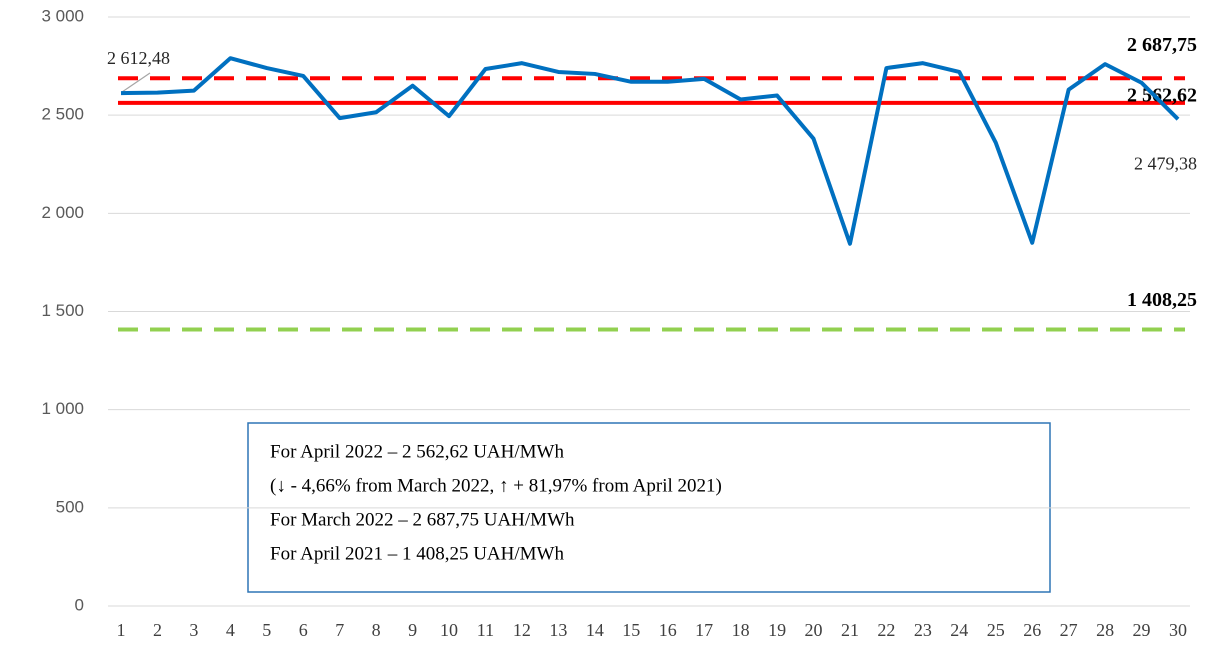 The width and height of the screenshot is (1206, 651). What do you see at coordinates (704, 630) in the screenshot?
I see `x-tick-label: 17` at bounding box center [704, 630].